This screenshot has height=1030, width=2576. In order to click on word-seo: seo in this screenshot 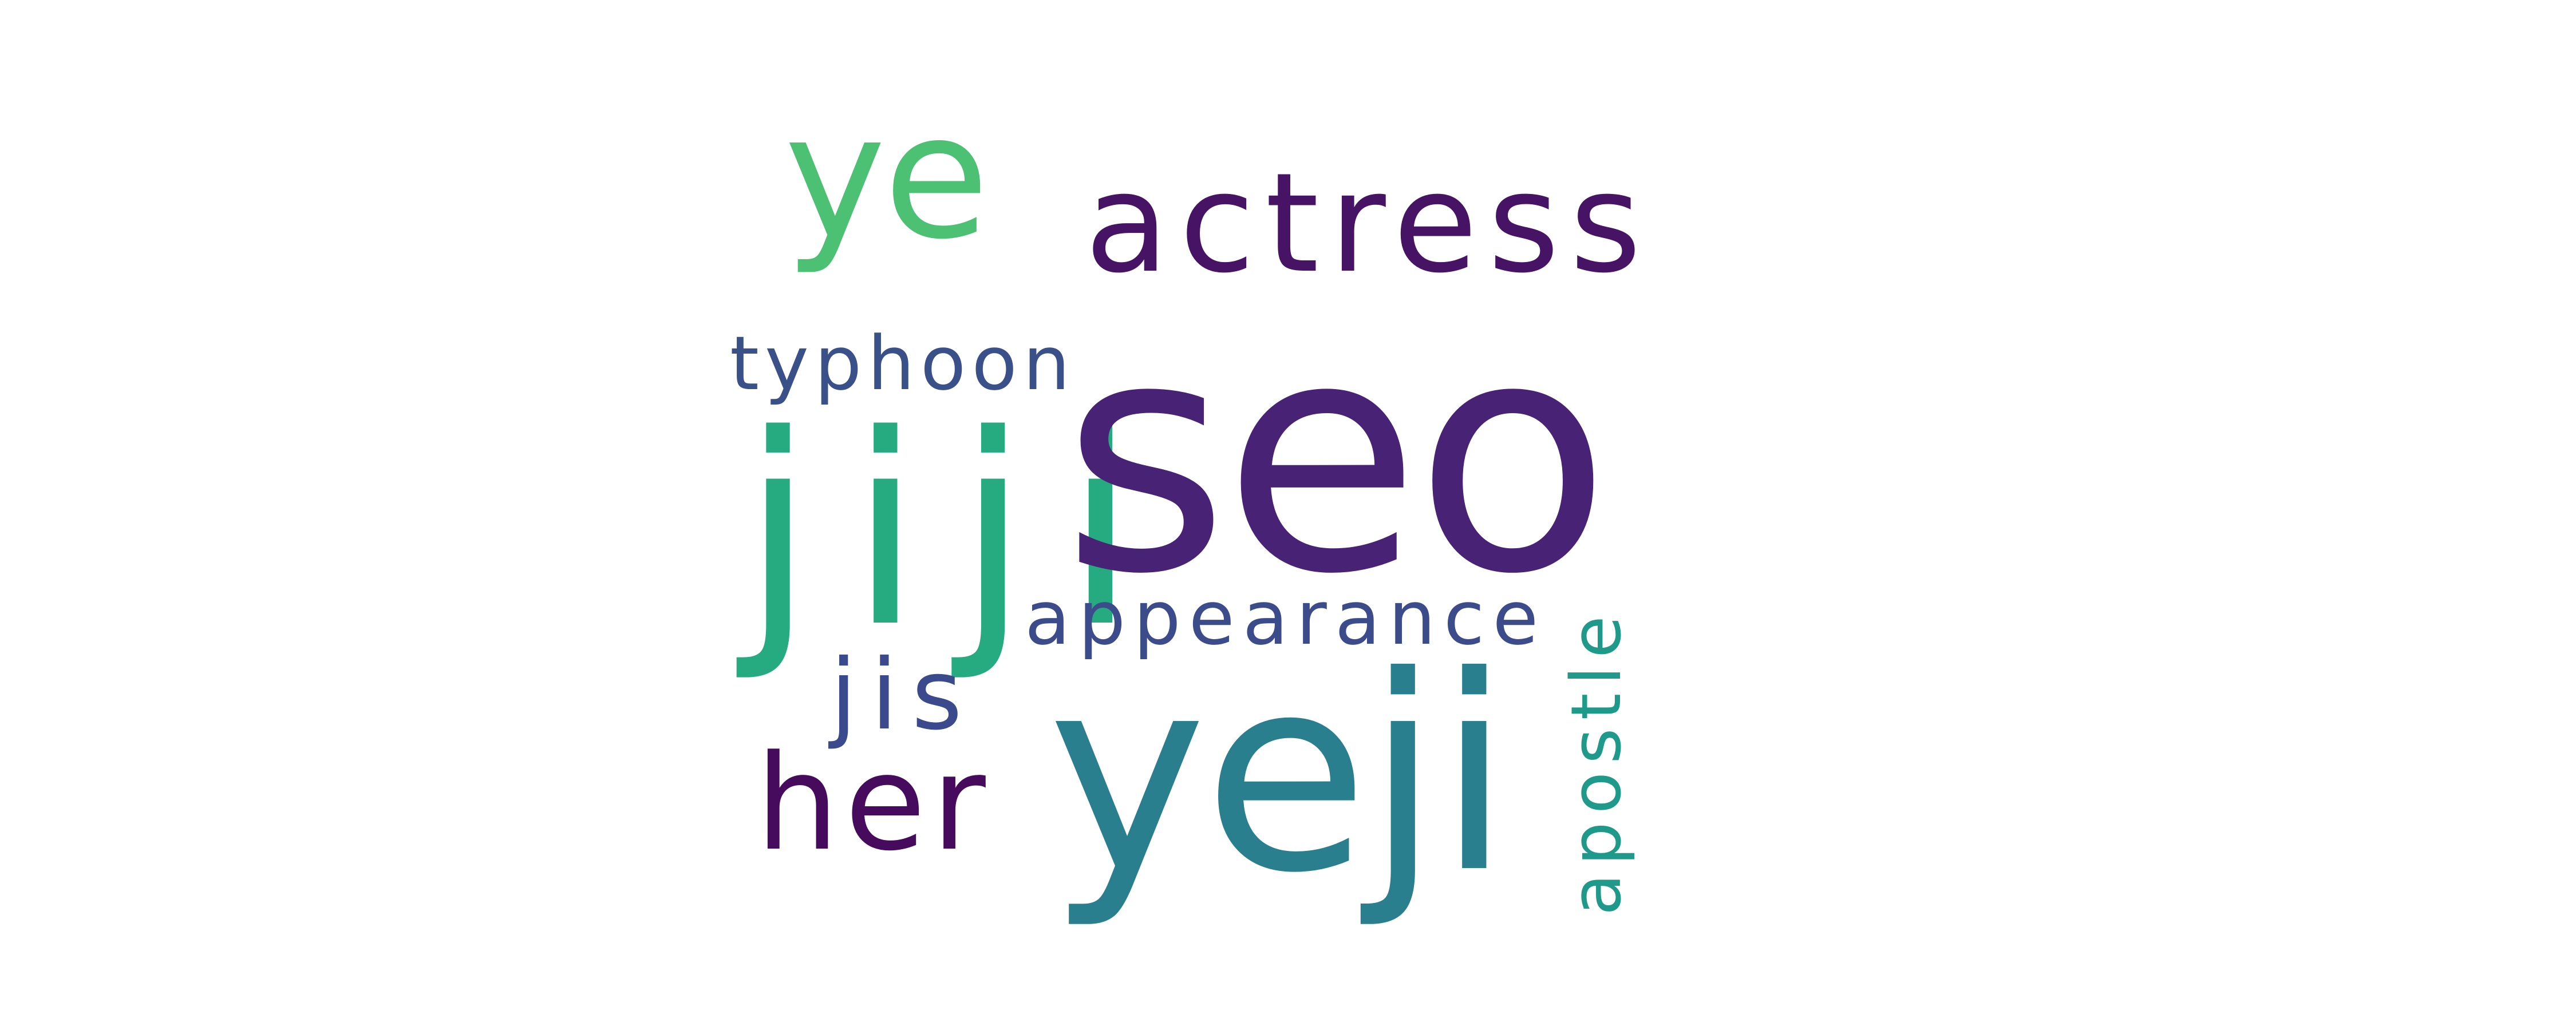, I will do `click(1336, 457)`.